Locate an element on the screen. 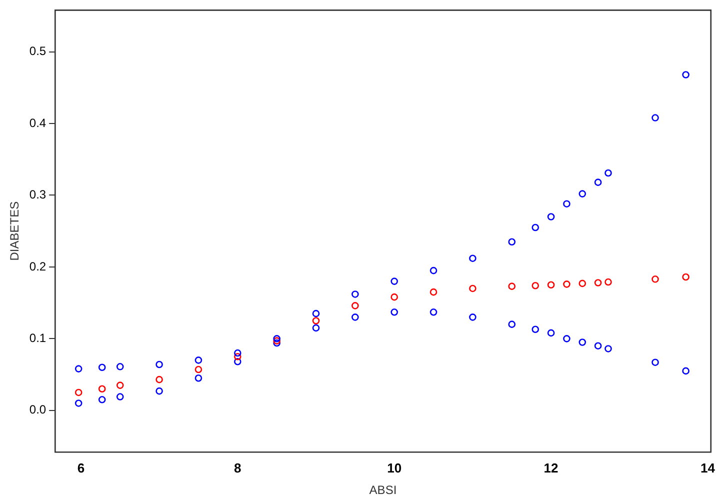  x-tick-label: 8 is located at coordinates (238, 468).